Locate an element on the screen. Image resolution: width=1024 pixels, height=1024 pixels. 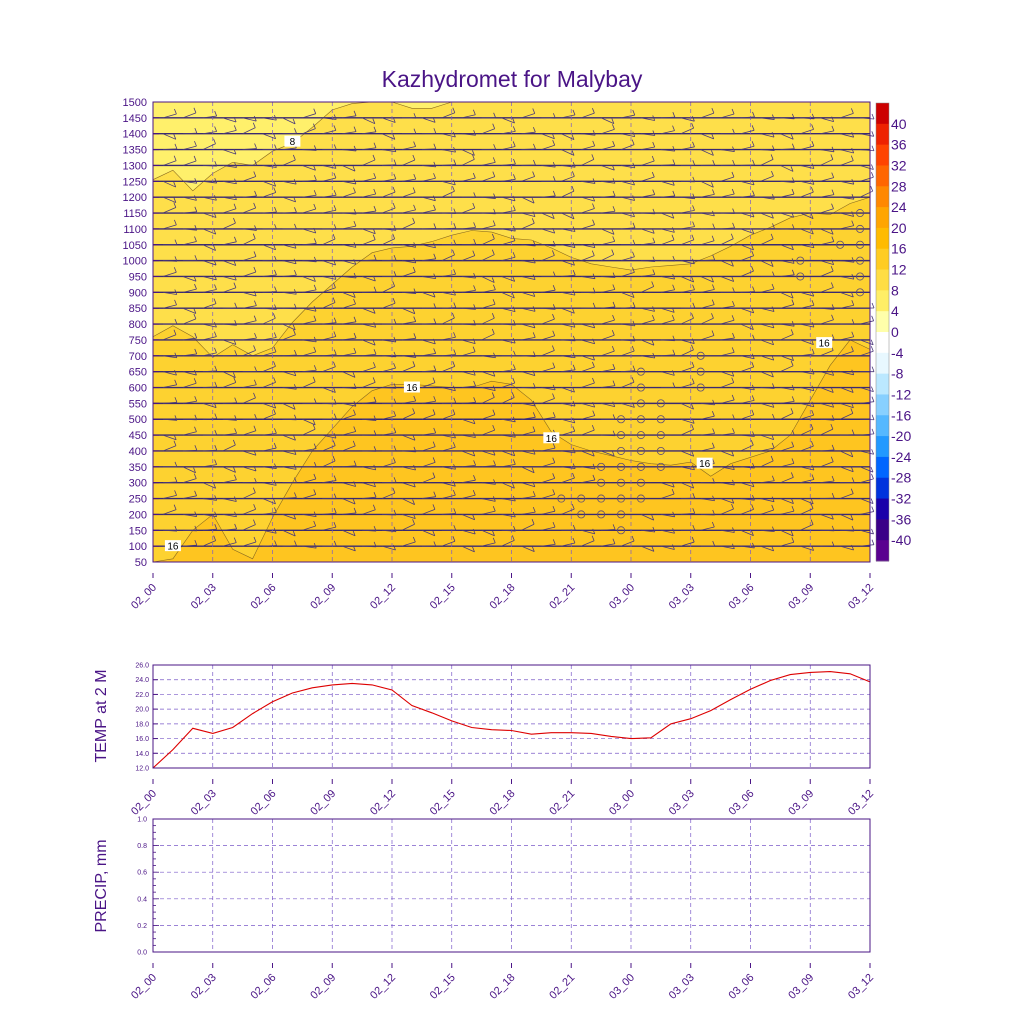
colorbar-swatch is located at coordinates (882, 322).